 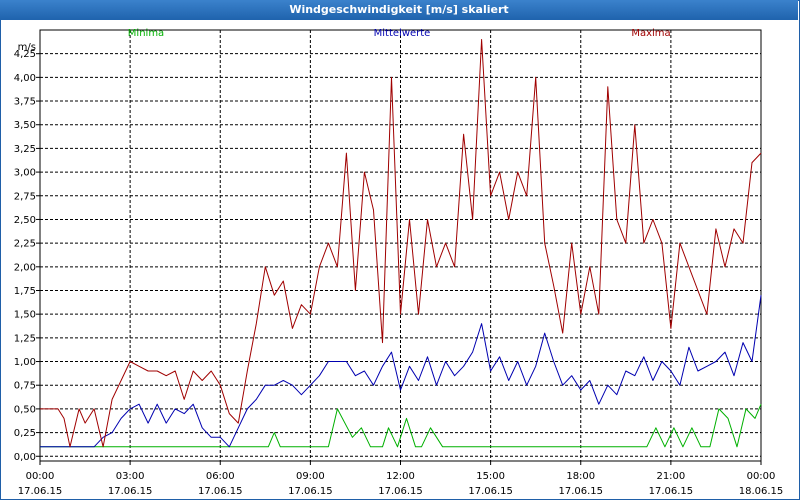 I want to click on y-tick-label: 3,50, so click(x=25, y=125).